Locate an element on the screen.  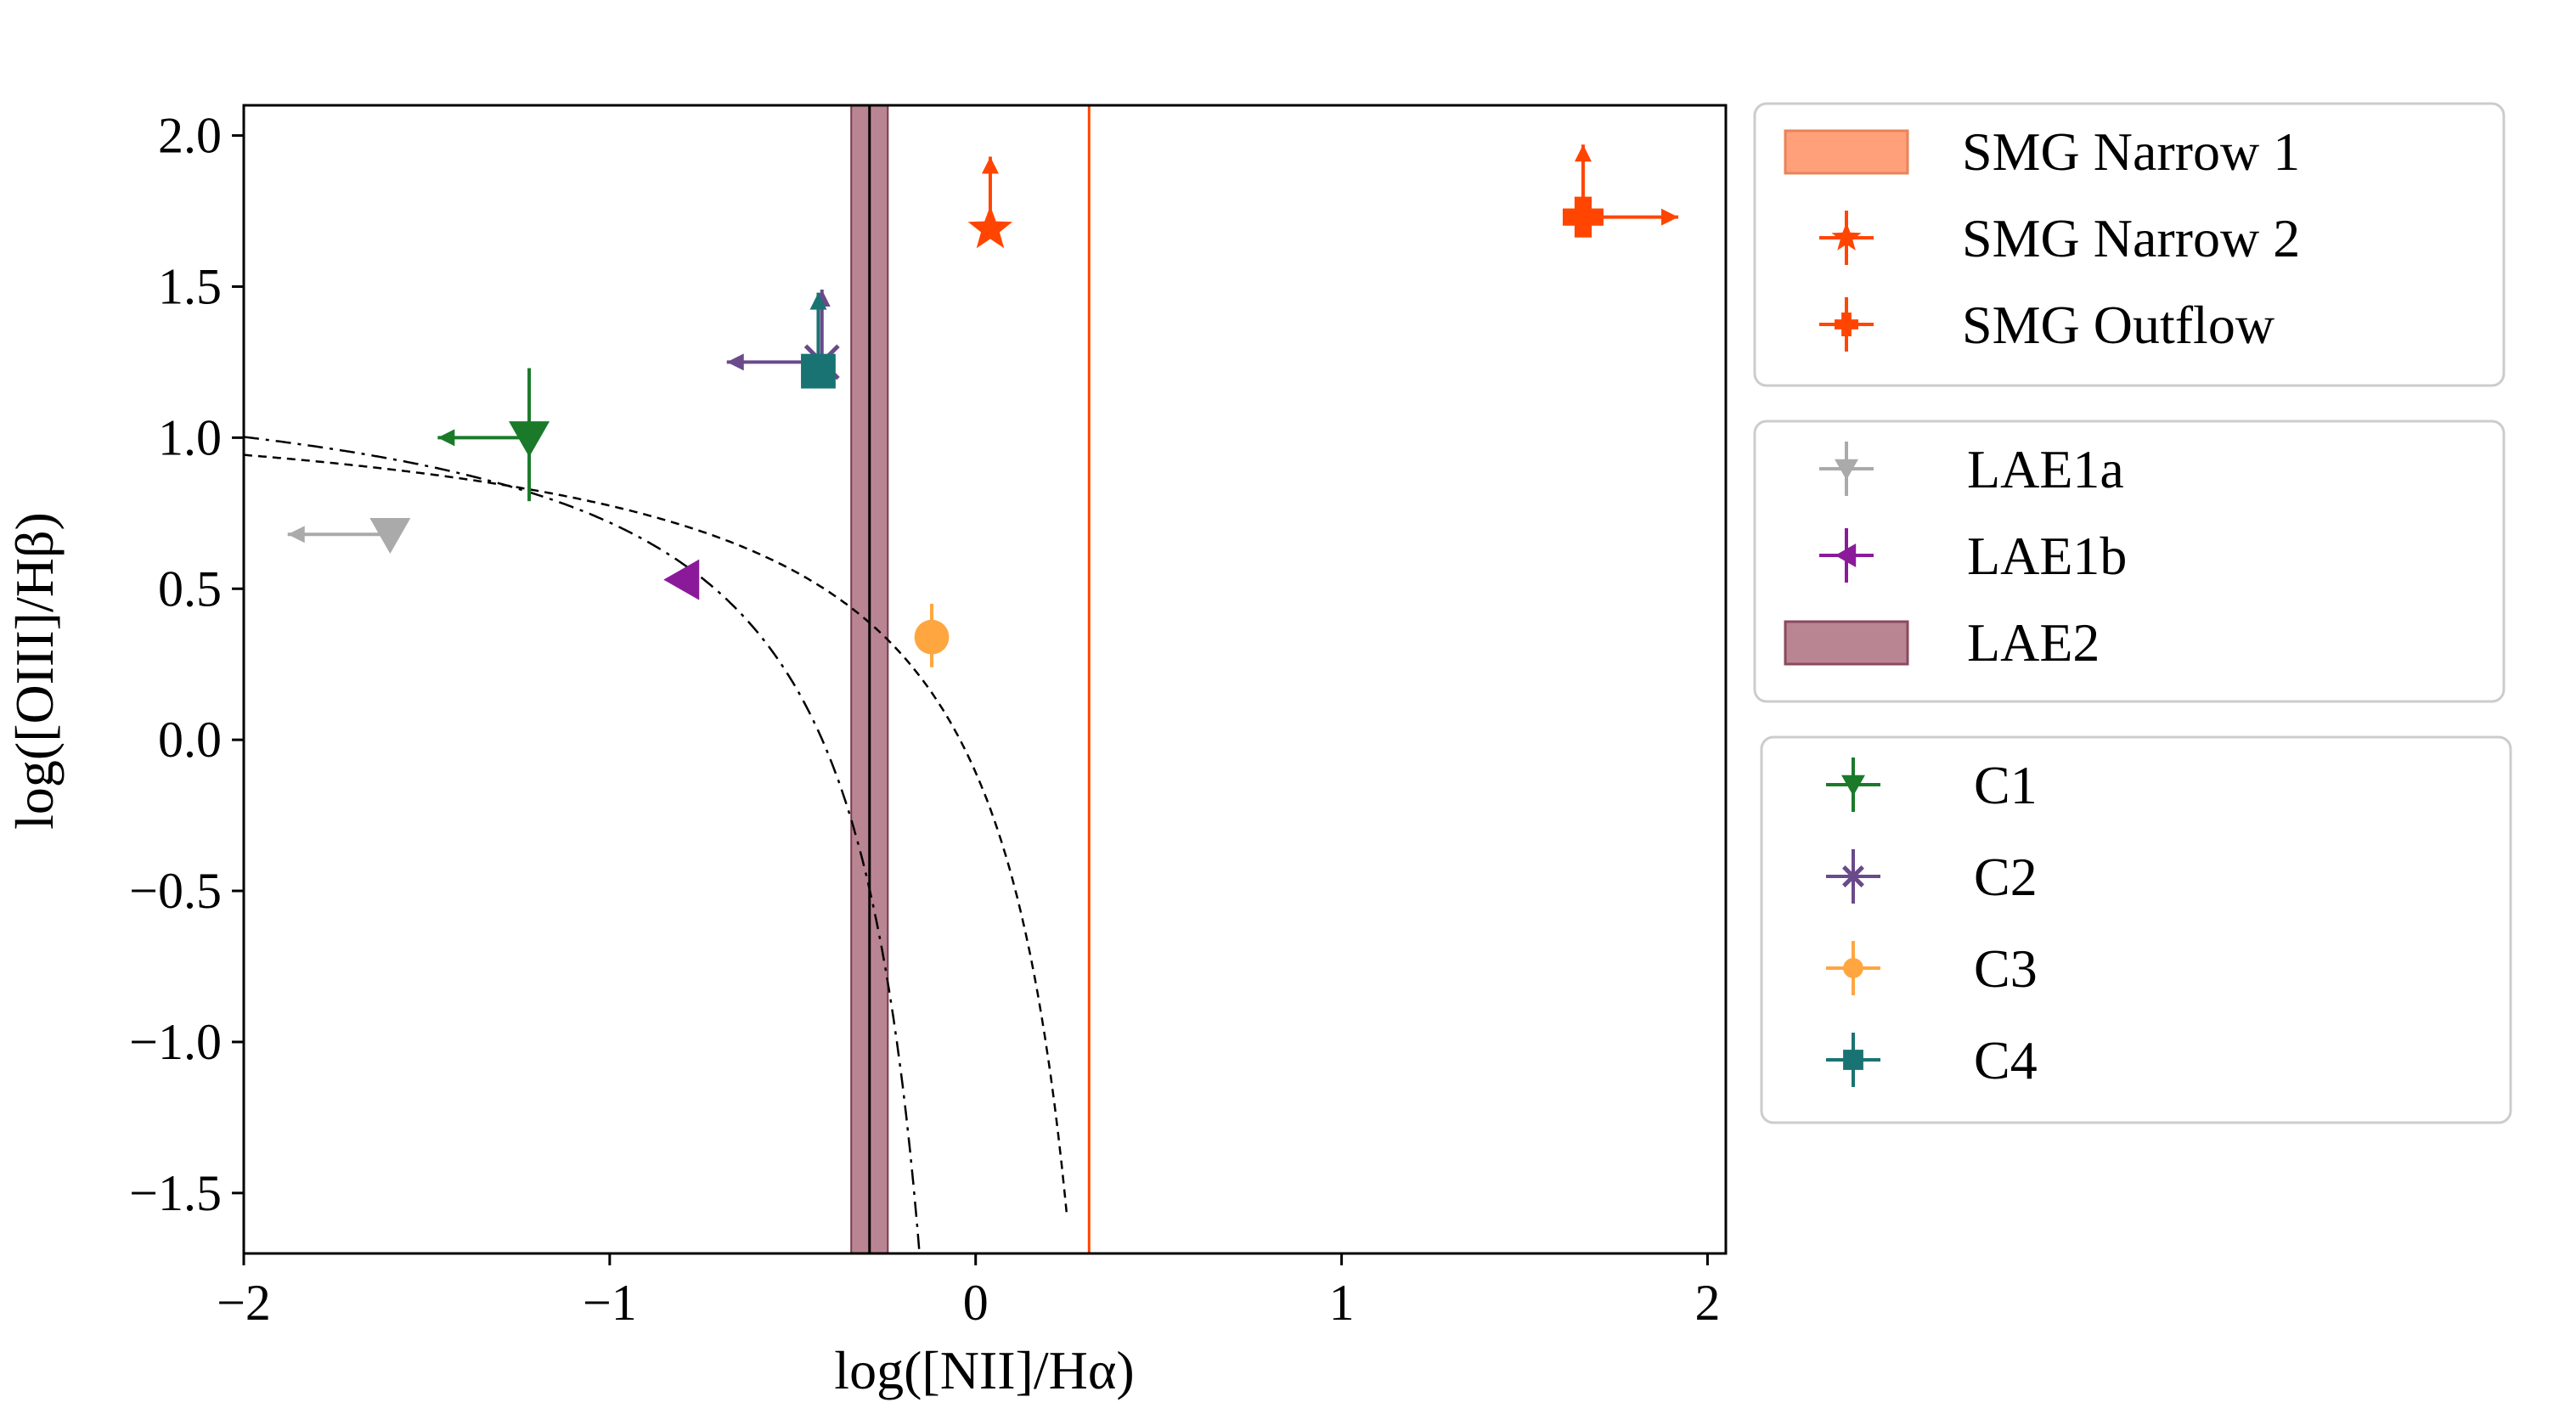
legend-entry: SMG Narrow 1 is located at coordinates (2042, 151).